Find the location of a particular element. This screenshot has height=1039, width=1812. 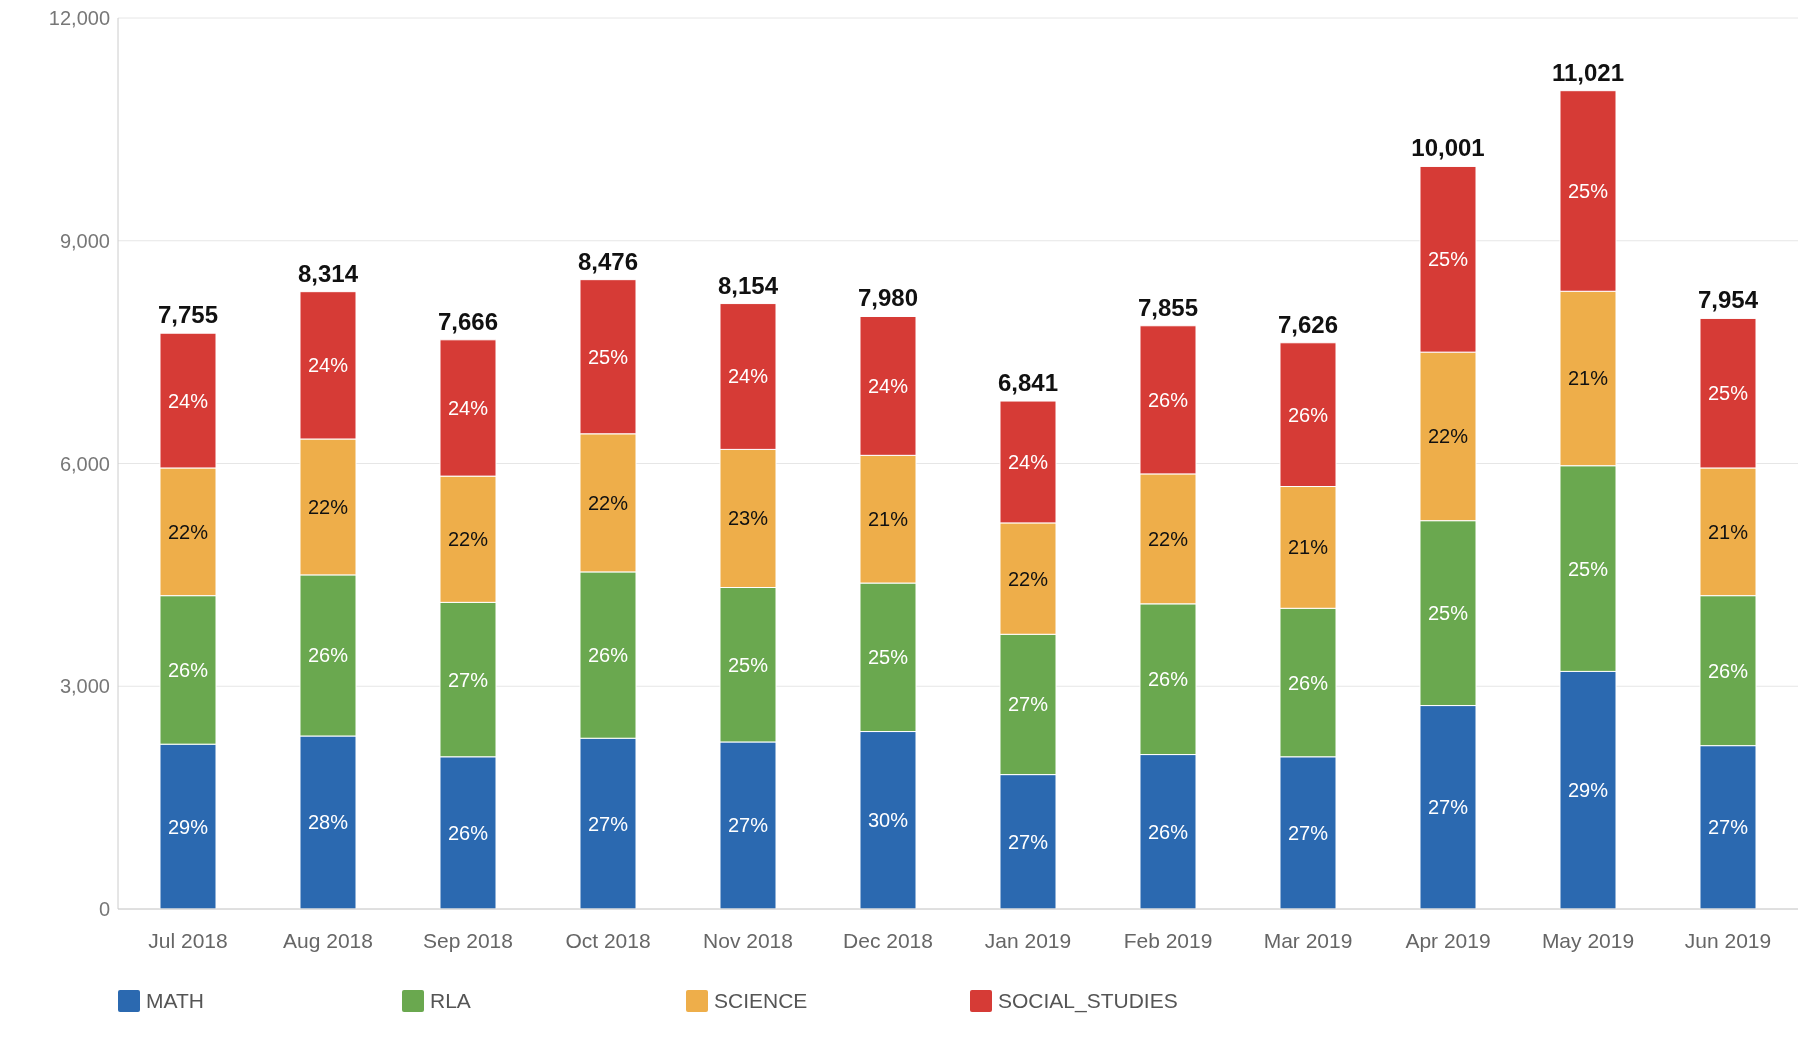

legend-label: RLA is located at coordinates (450, 1001).